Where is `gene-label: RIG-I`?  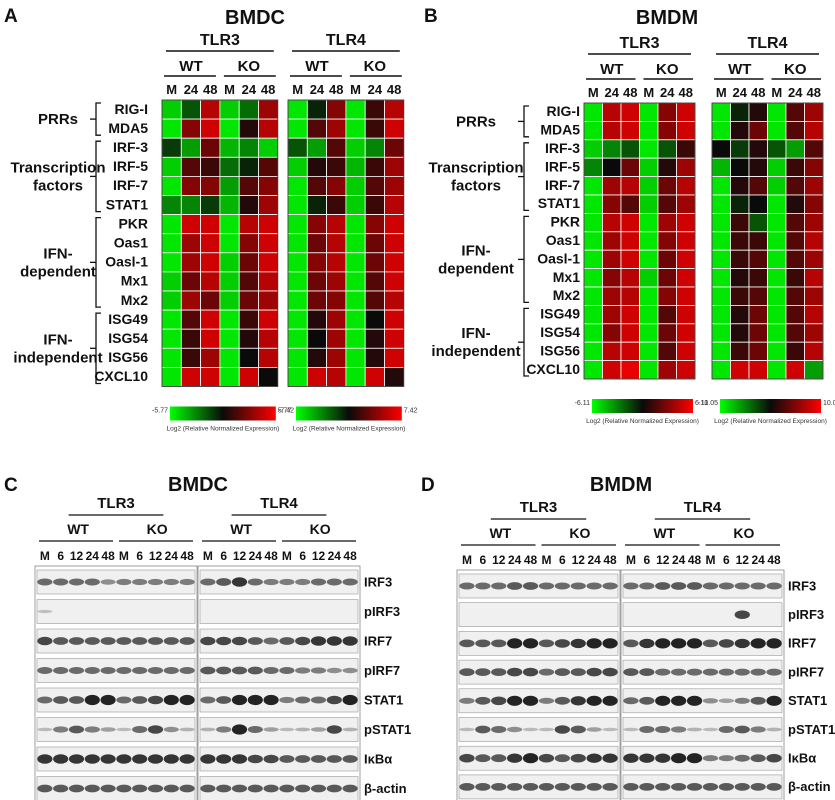 gene-label: RIG-I is located at coordinates (131, 109).